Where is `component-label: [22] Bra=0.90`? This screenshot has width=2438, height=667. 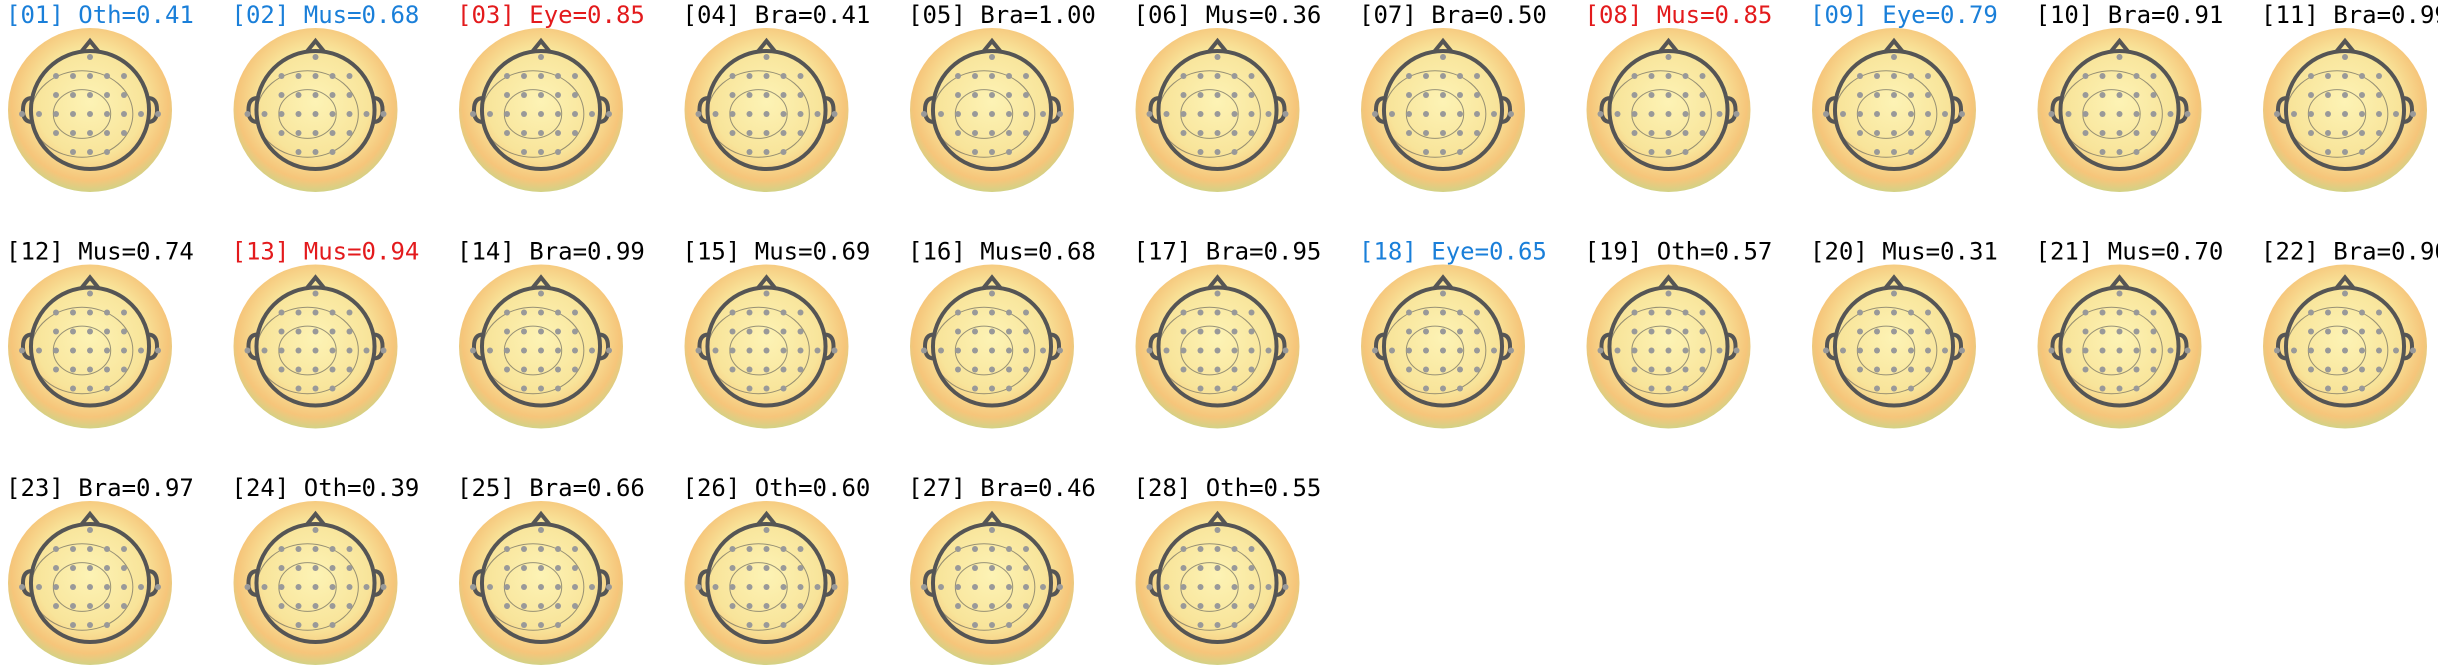
component-label: [22] Bra=0.90 is located at coordinates (2349, 252).